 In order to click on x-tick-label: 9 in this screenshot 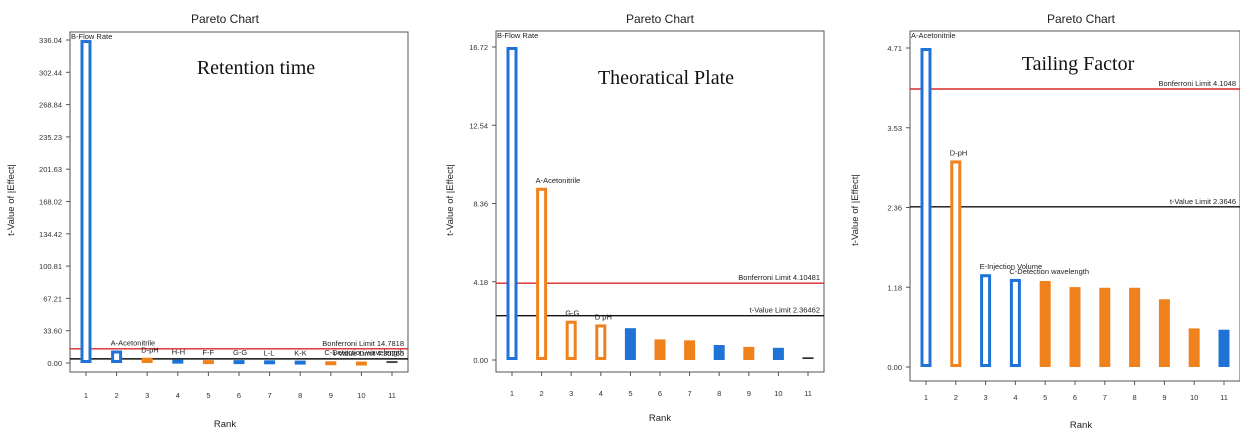, I will do `click(1164, 397)`.